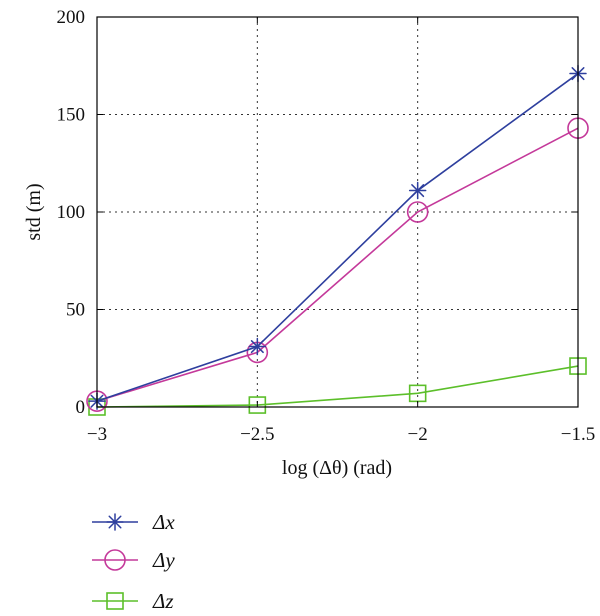 The height and width of the screenshot is (616, 600). I want to click on x-axis-label: log (Δθ) (rad), so click(337, 468).